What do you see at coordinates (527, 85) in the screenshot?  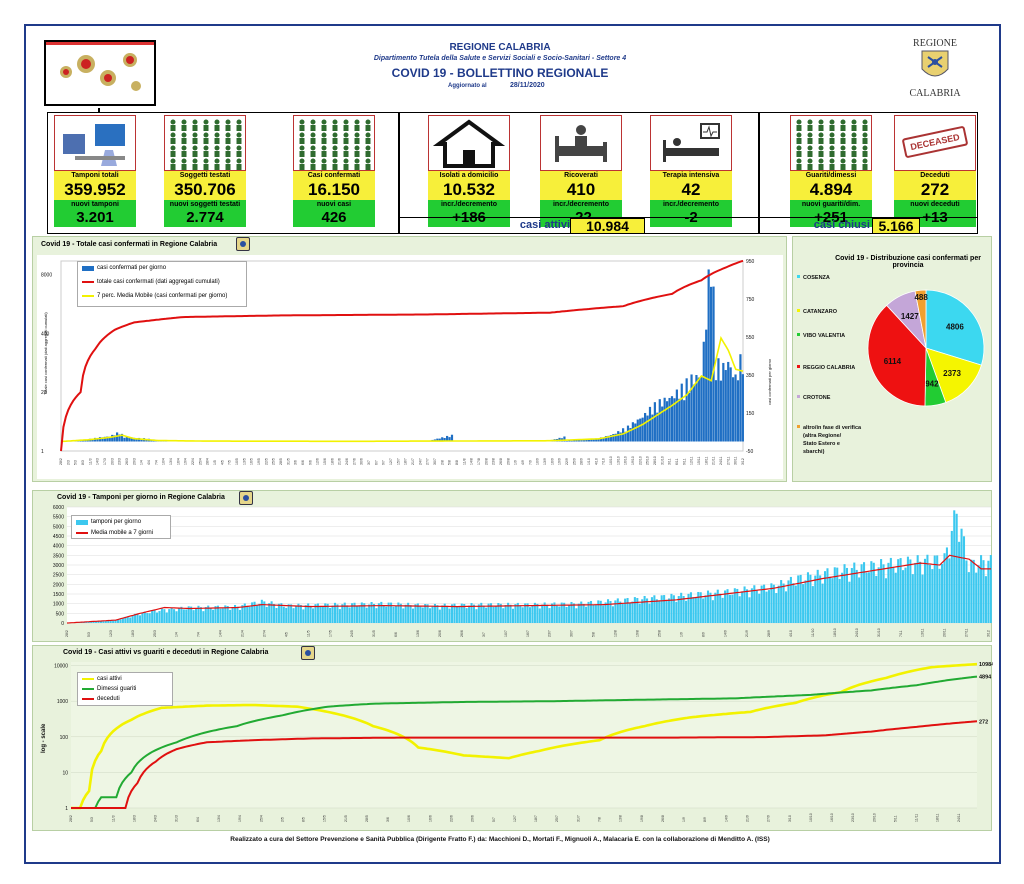 I see `updated-date: 28/11/2020` at bounding box center [527, 85].